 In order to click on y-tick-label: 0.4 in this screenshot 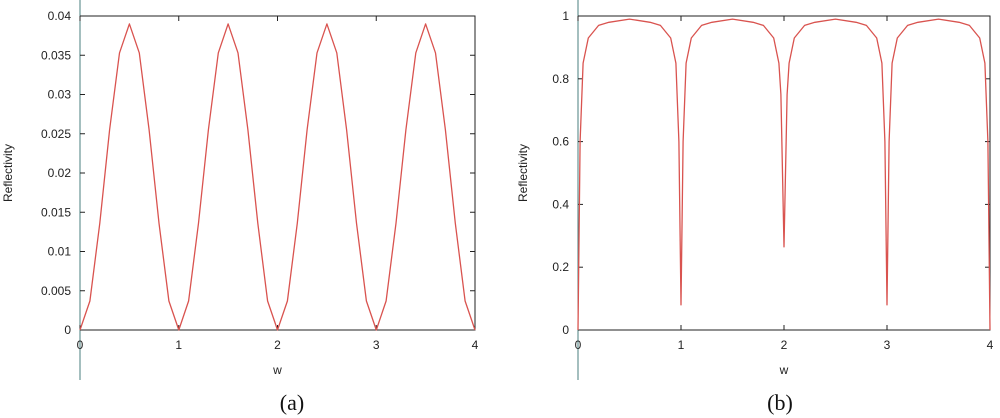, I will do `click(560, 204)`.